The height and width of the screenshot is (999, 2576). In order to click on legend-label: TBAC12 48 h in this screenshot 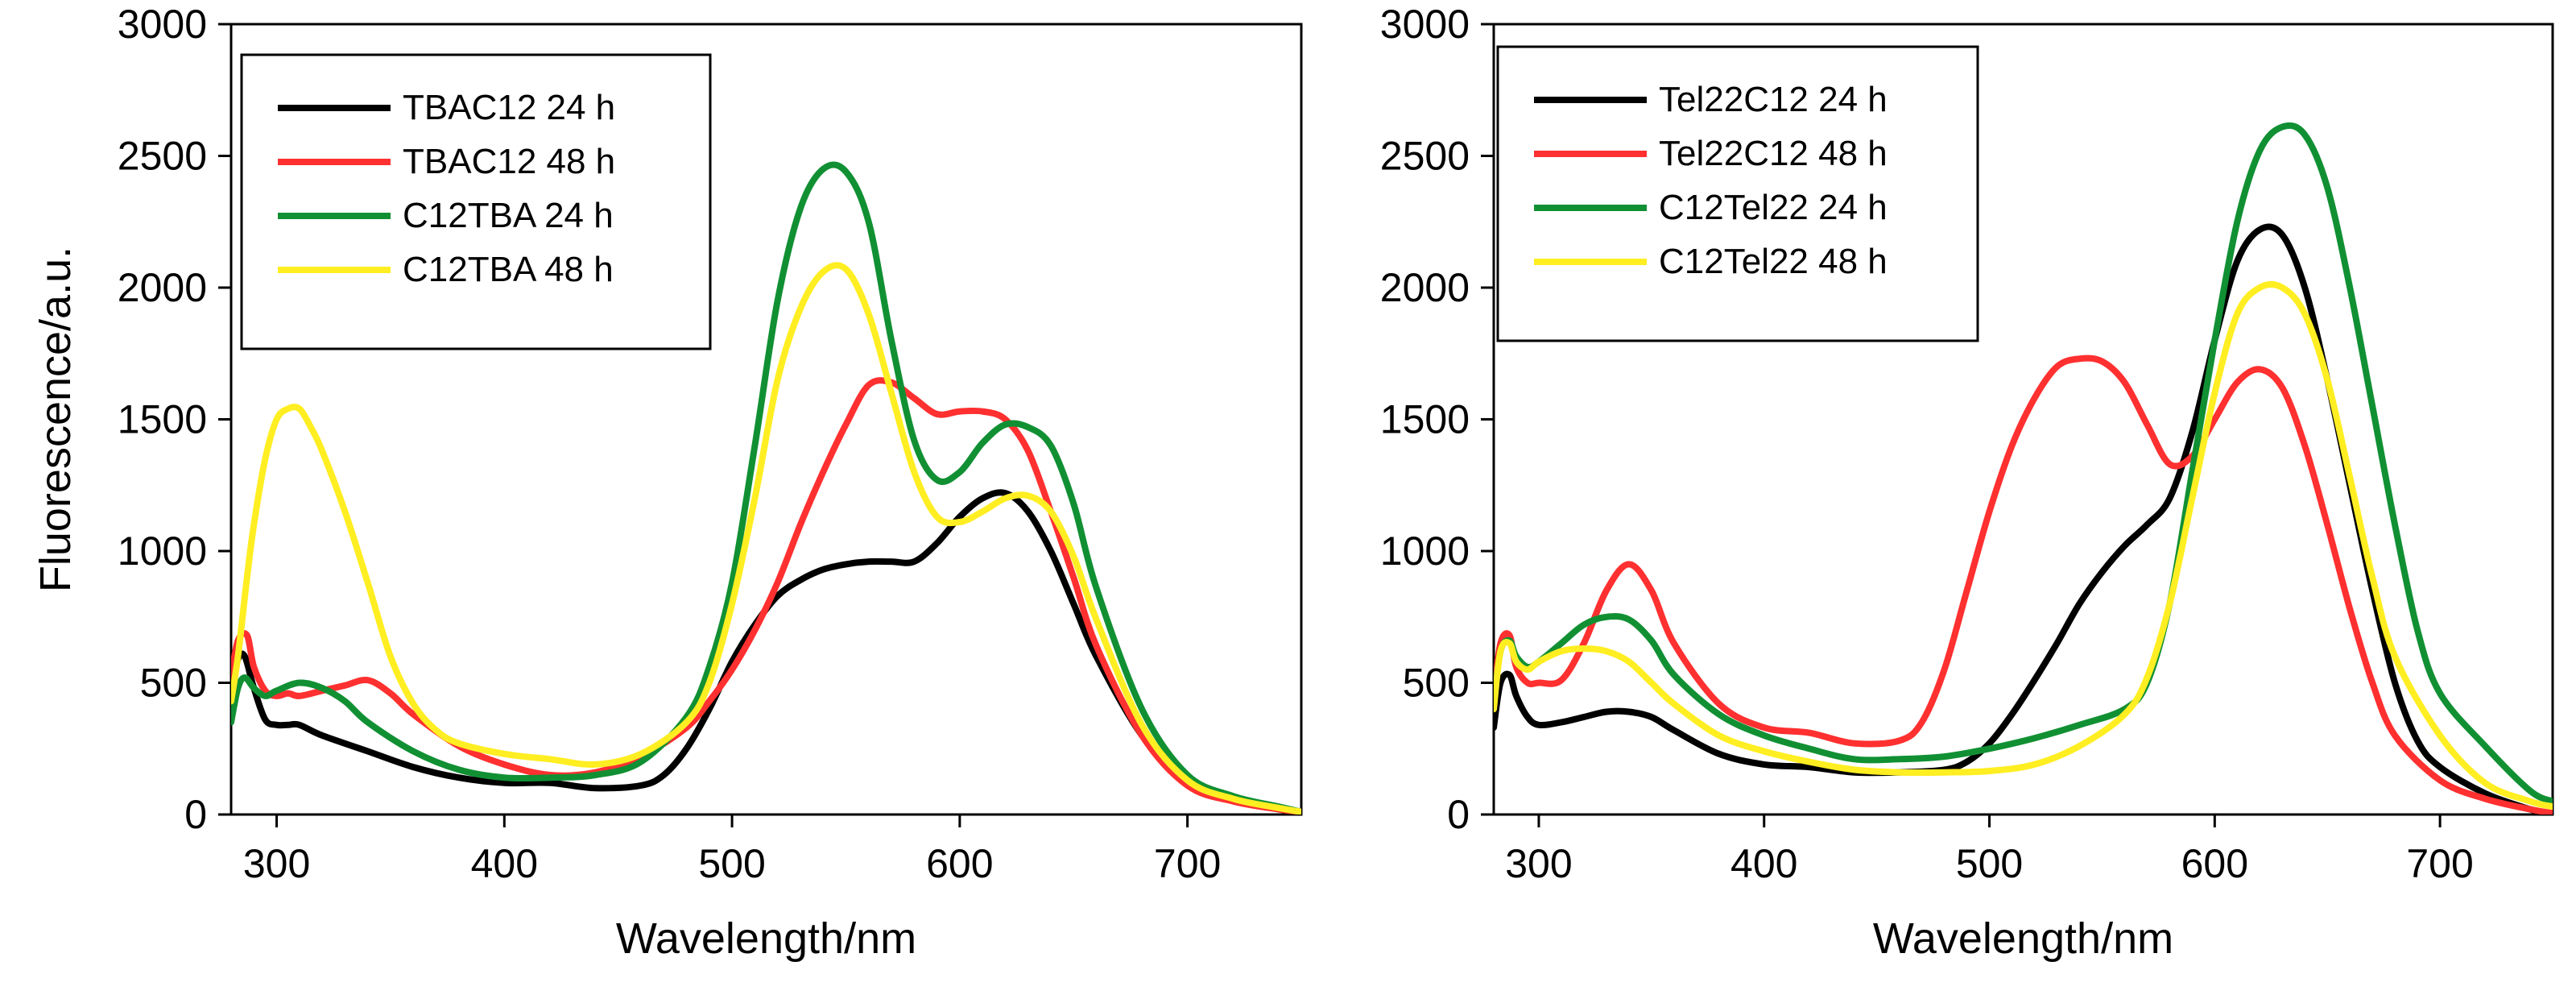, I will do `click(509, 161)`.